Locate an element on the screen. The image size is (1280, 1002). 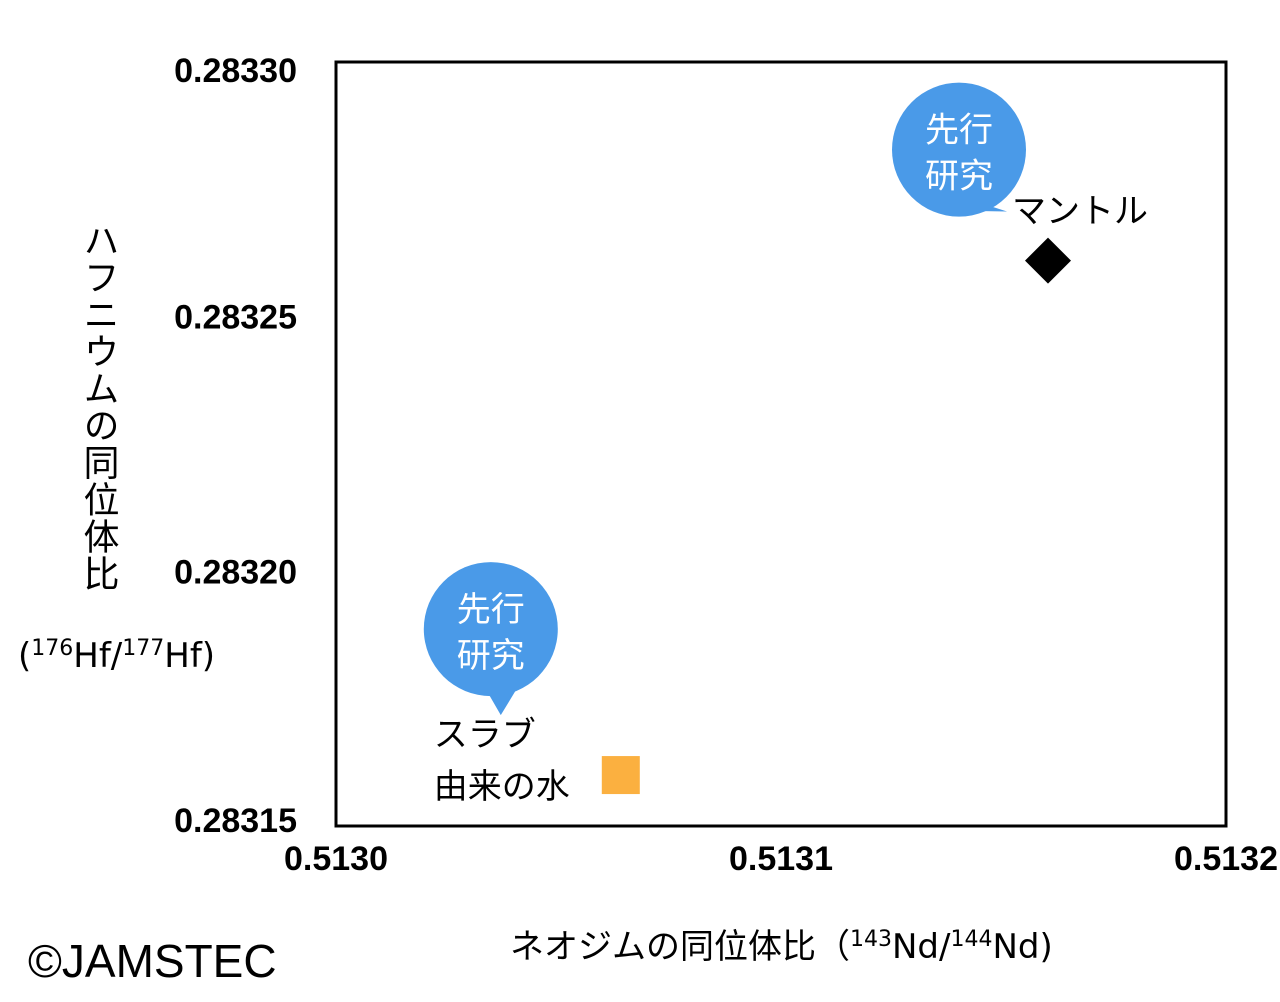
y-tick-label: 0.28315 is located at coordinates (235, 821).